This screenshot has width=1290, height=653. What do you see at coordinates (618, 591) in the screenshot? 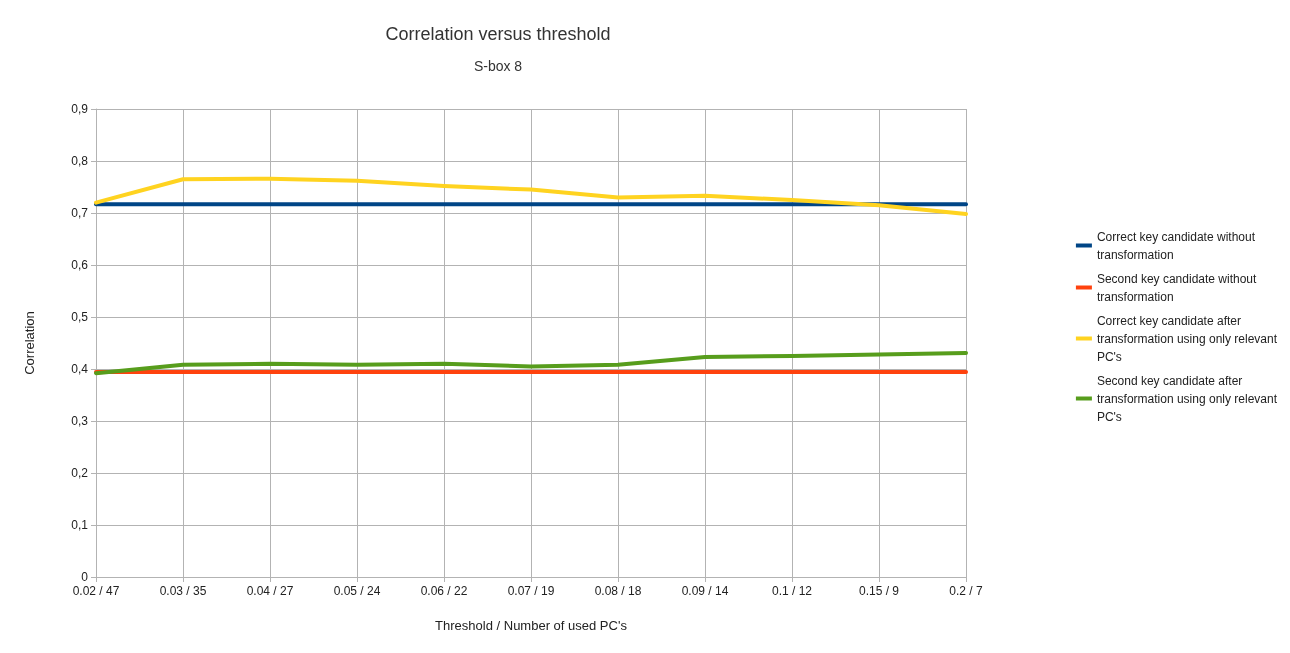
I see `x-tick-label: 0.08 / 18` at bounding box center [618, 591].